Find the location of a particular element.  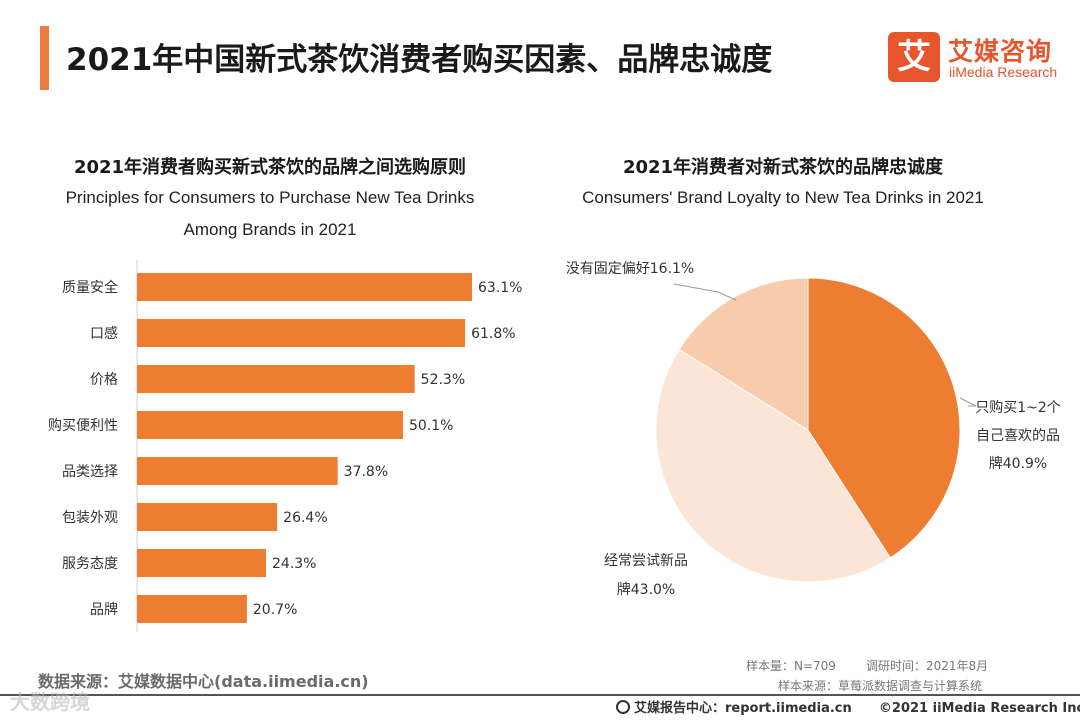

logo-en-text: iiMedia Research is located at coordinates (1003, 72).